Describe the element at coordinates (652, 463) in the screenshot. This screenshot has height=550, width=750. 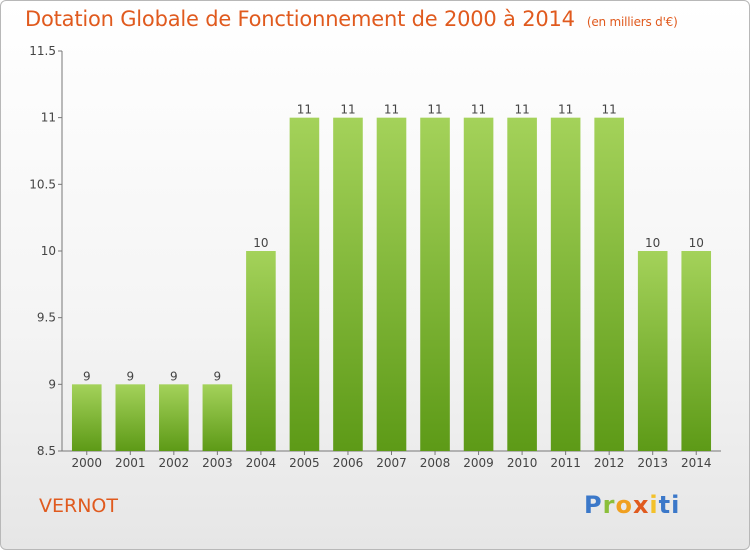
I see `x-tick-label: 2013` at that location.